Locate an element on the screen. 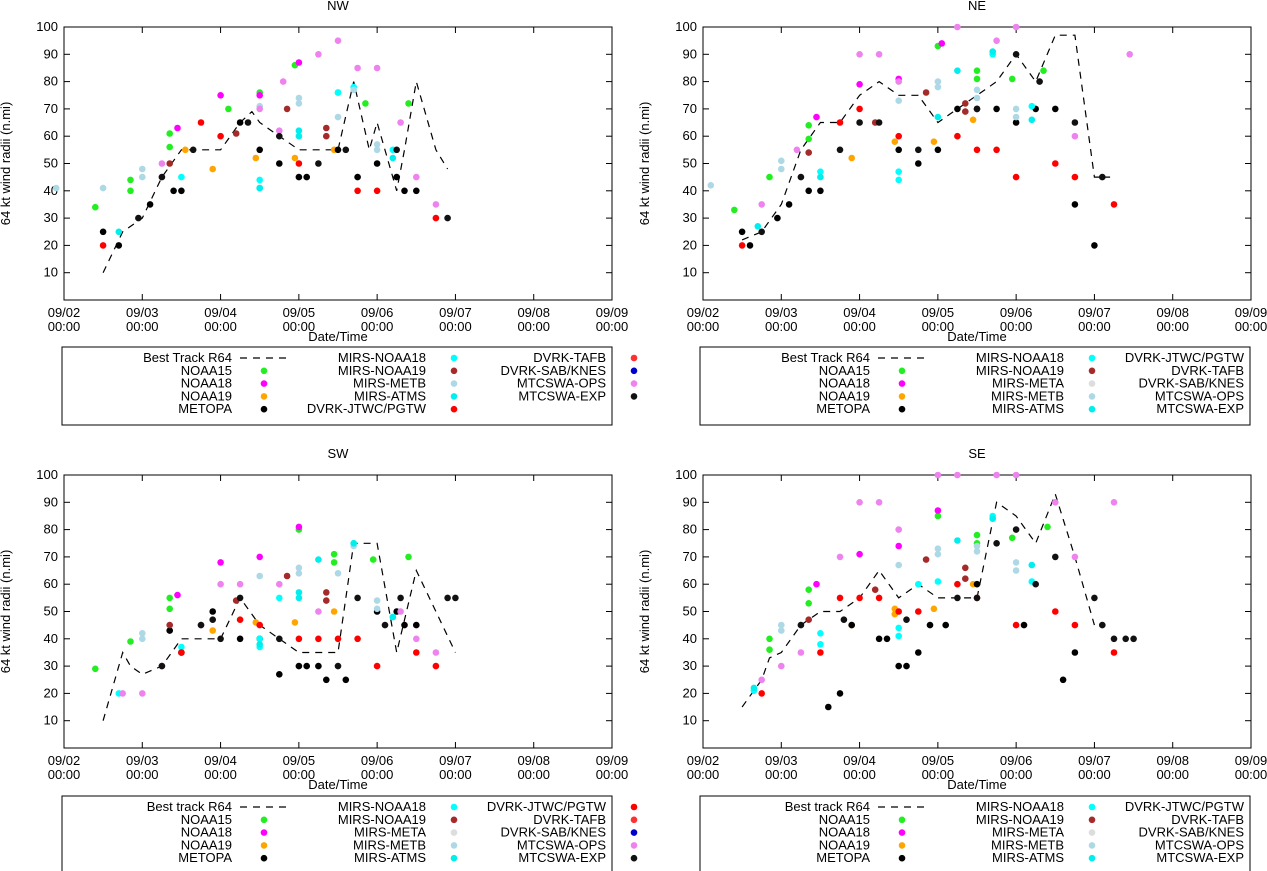 Image resolution: width=1267 pixels, height=871 pixels. legend-label: MIRS-ATMS is located at coordinates (390, 857).